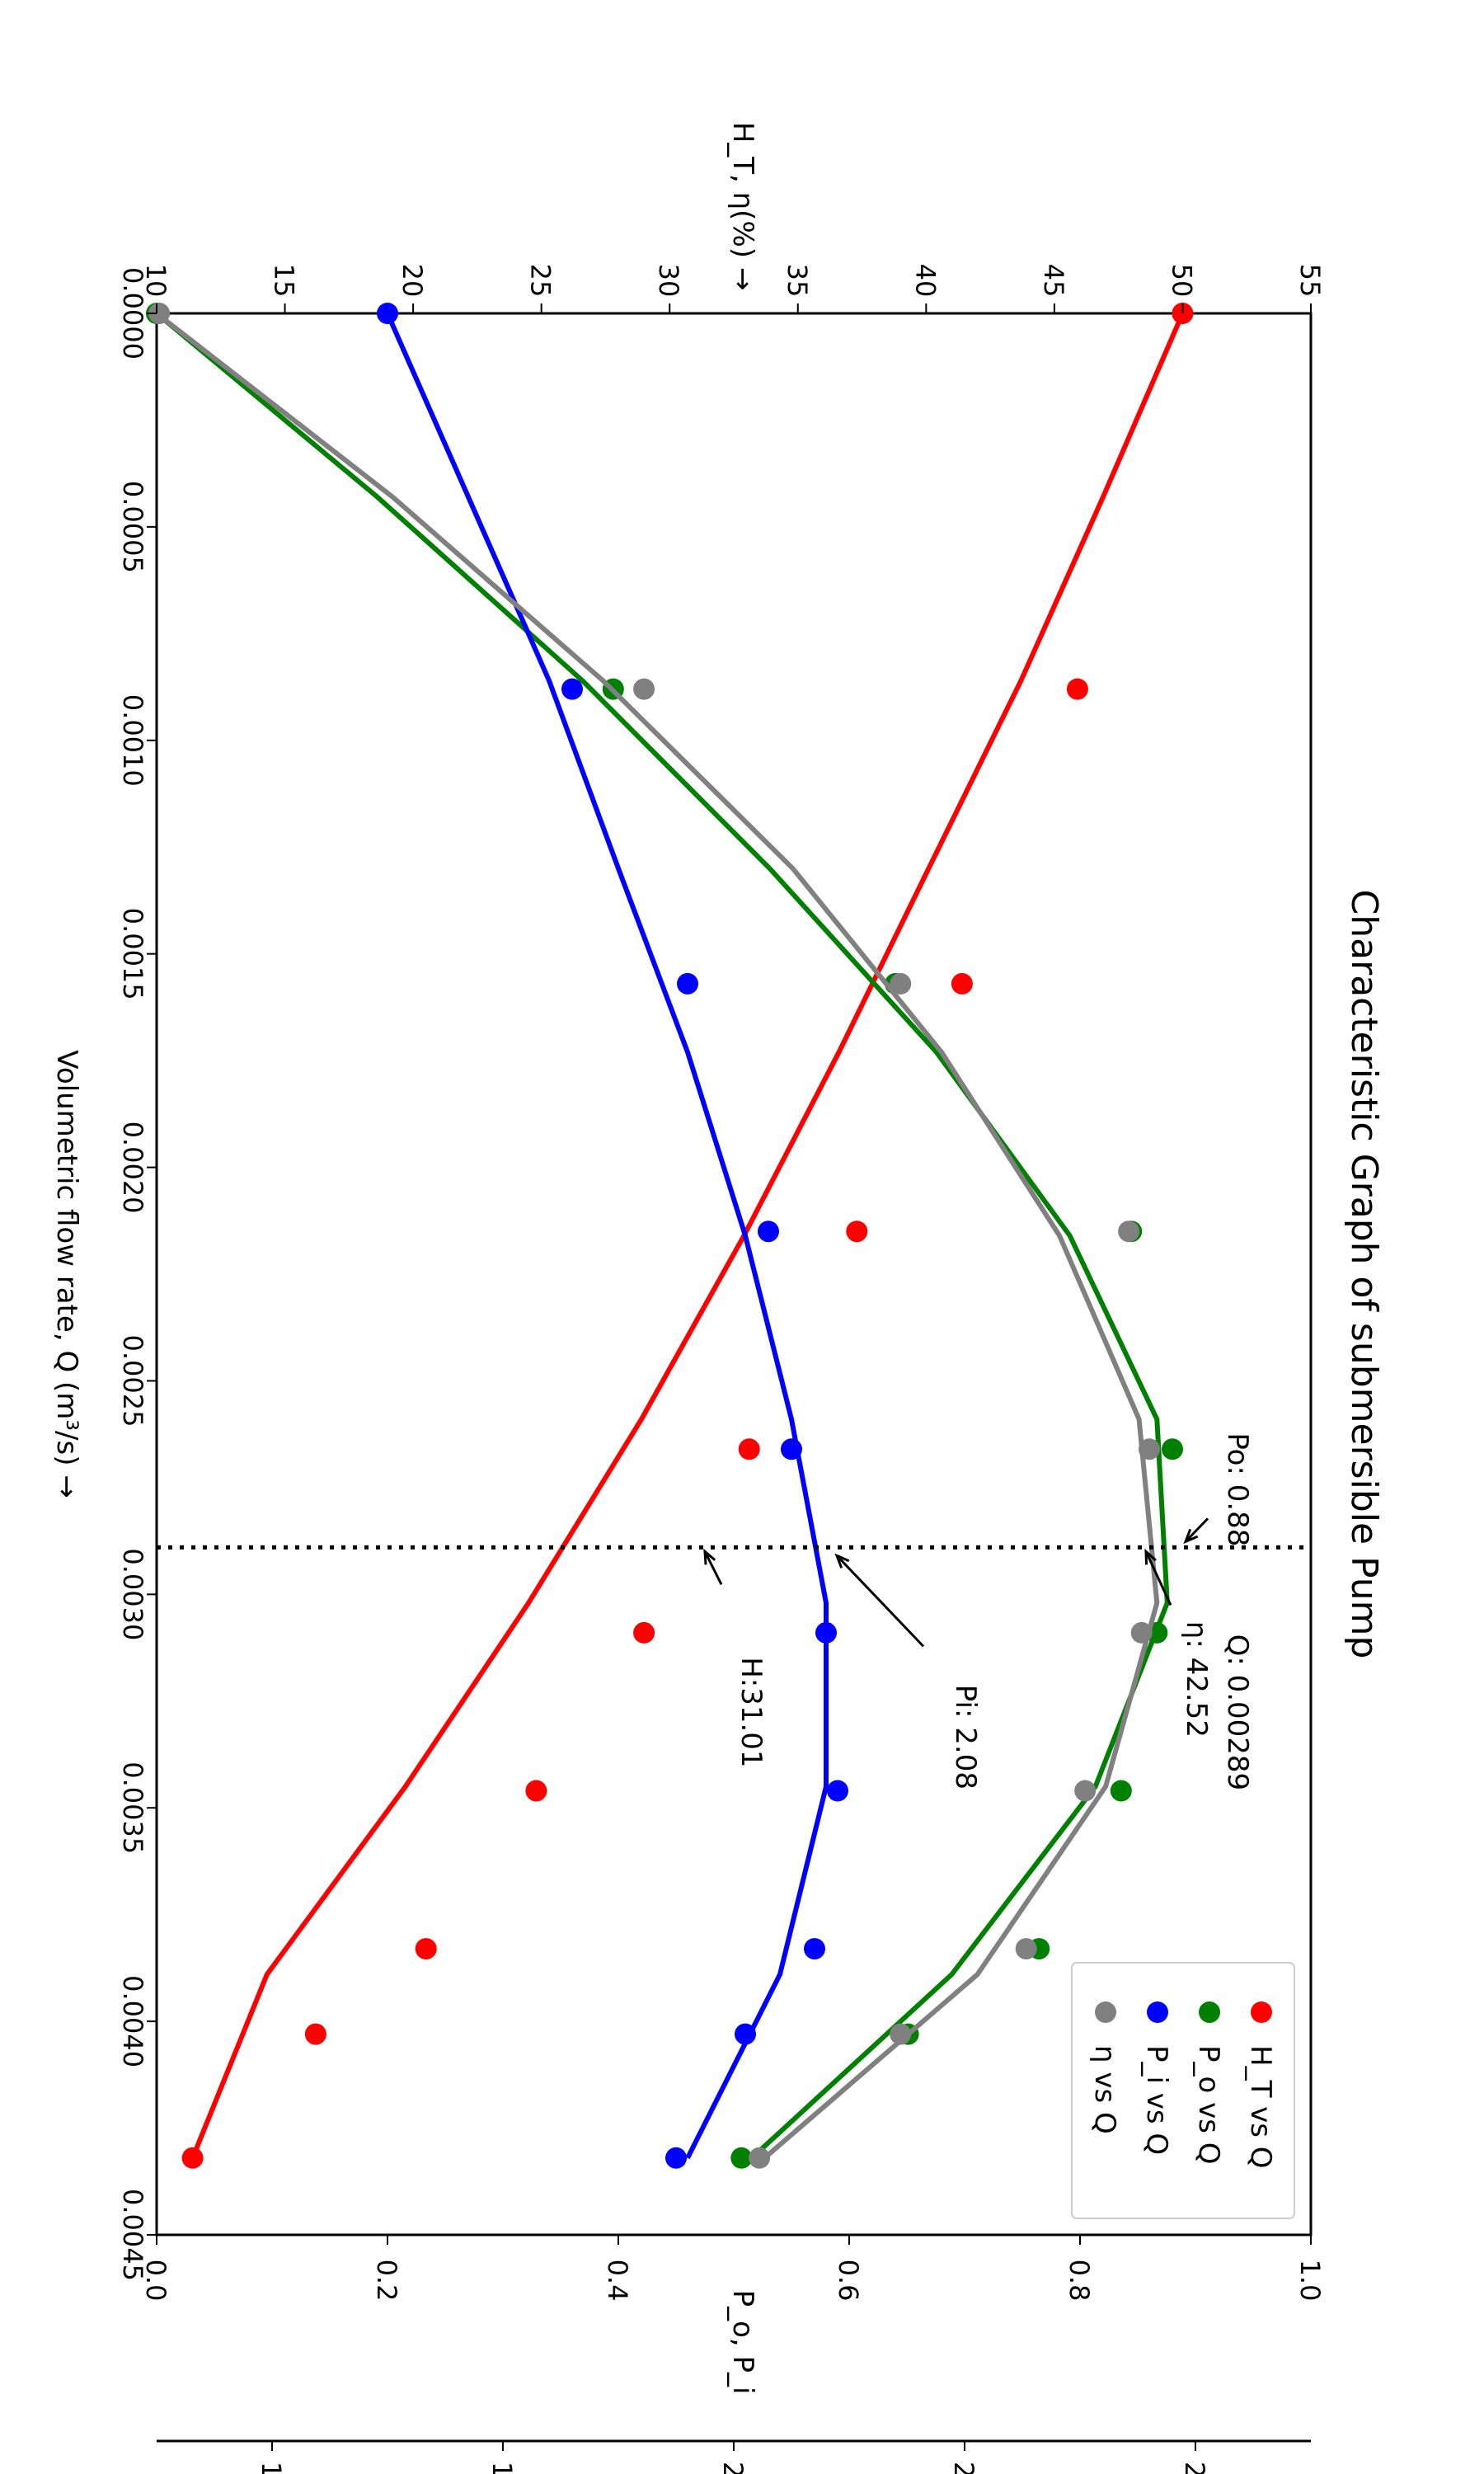 This screenshot has height=2474, width=1484. Describe the element at coordinates (797, 281) in the screenshot. I see `y-left-tick-label: 35` at that location.